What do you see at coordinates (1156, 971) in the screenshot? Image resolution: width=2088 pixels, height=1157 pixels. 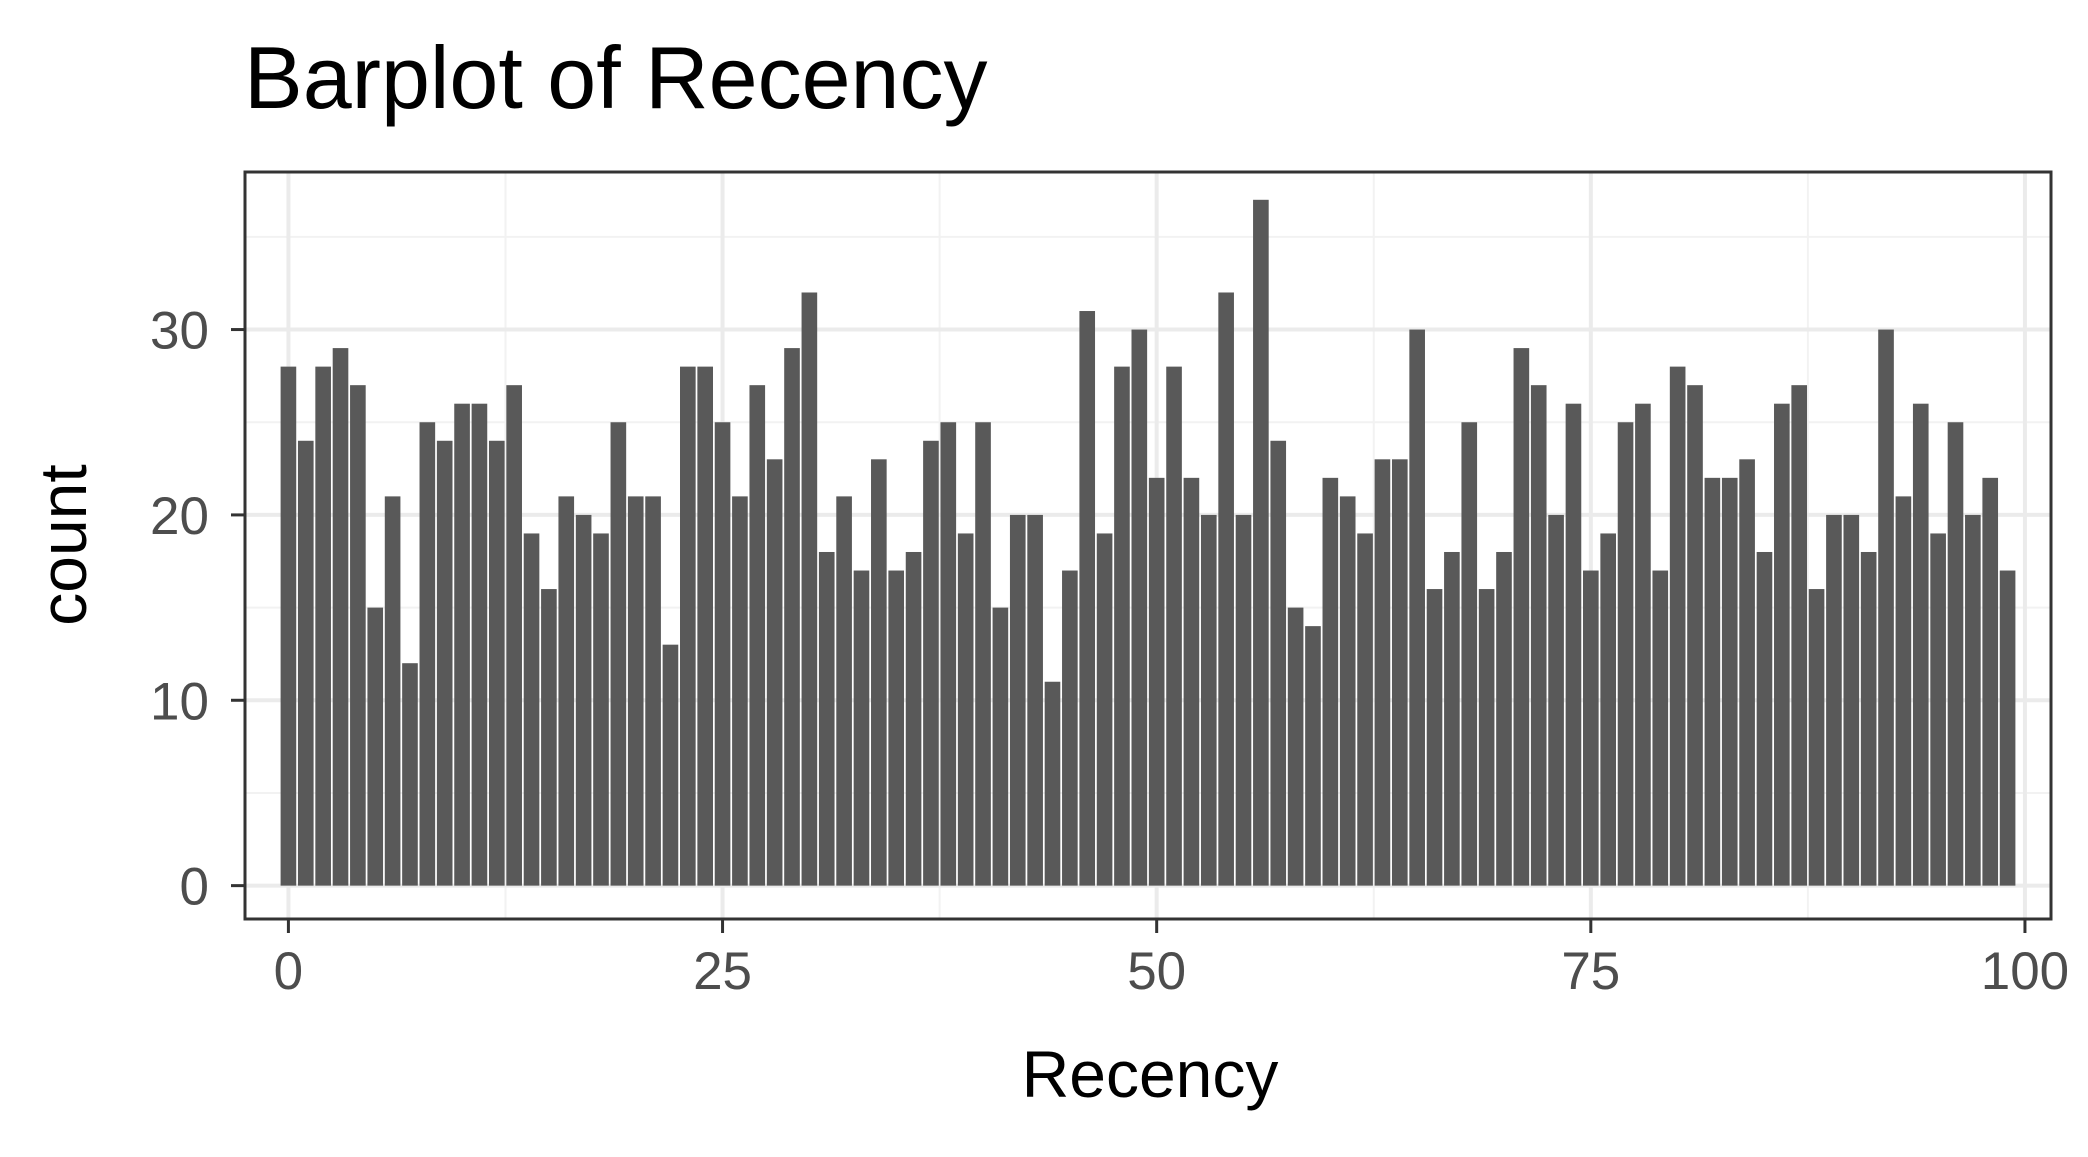 I see `x-tick-label: 50` at bounding box center [1156, 971].